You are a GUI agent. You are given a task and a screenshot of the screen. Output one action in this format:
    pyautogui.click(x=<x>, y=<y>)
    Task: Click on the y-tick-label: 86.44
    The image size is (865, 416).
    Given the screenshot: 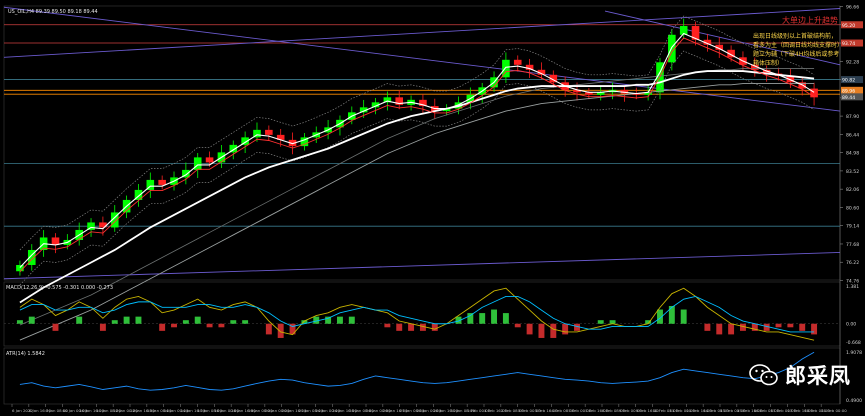 What is the action you would take?
    pyautogui.click(x=852, y=135)
    